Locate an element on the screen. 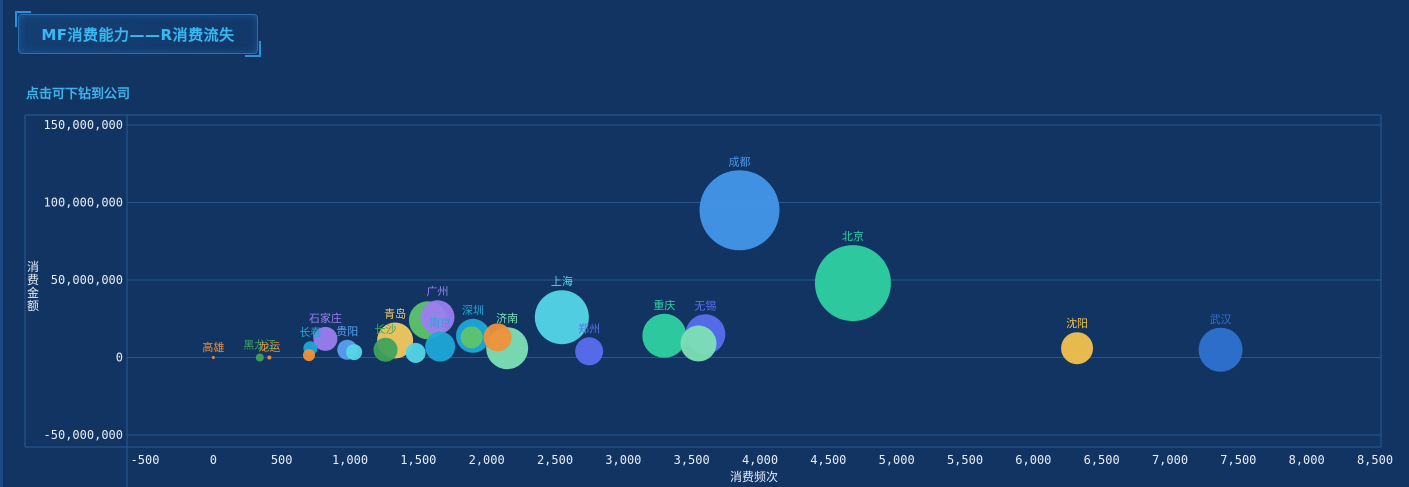 The height and width of the screenshot is (487, 1409). bubble-label-武汉: 武汉 is located at coordinates (1221, 319).